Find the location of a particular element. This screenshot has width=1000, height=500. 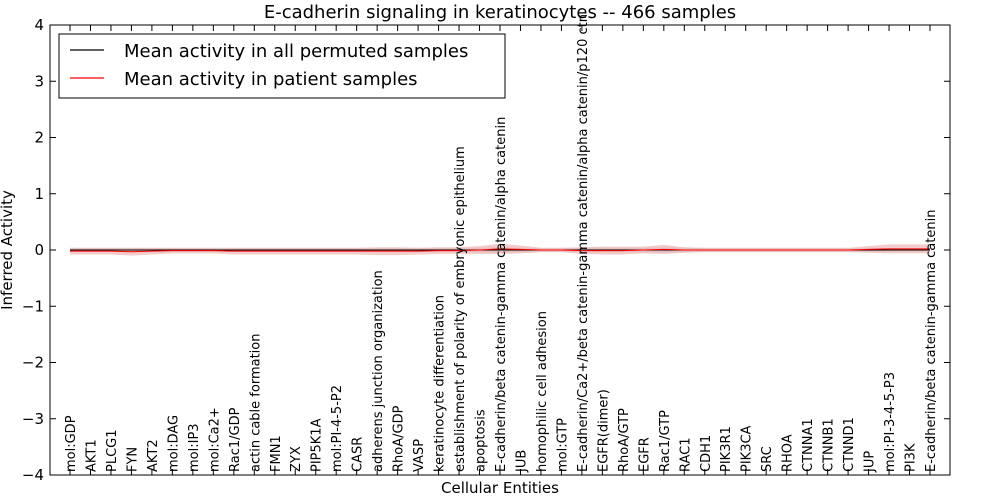

y-tick-label: −2 is located at coordinates (33, 363).